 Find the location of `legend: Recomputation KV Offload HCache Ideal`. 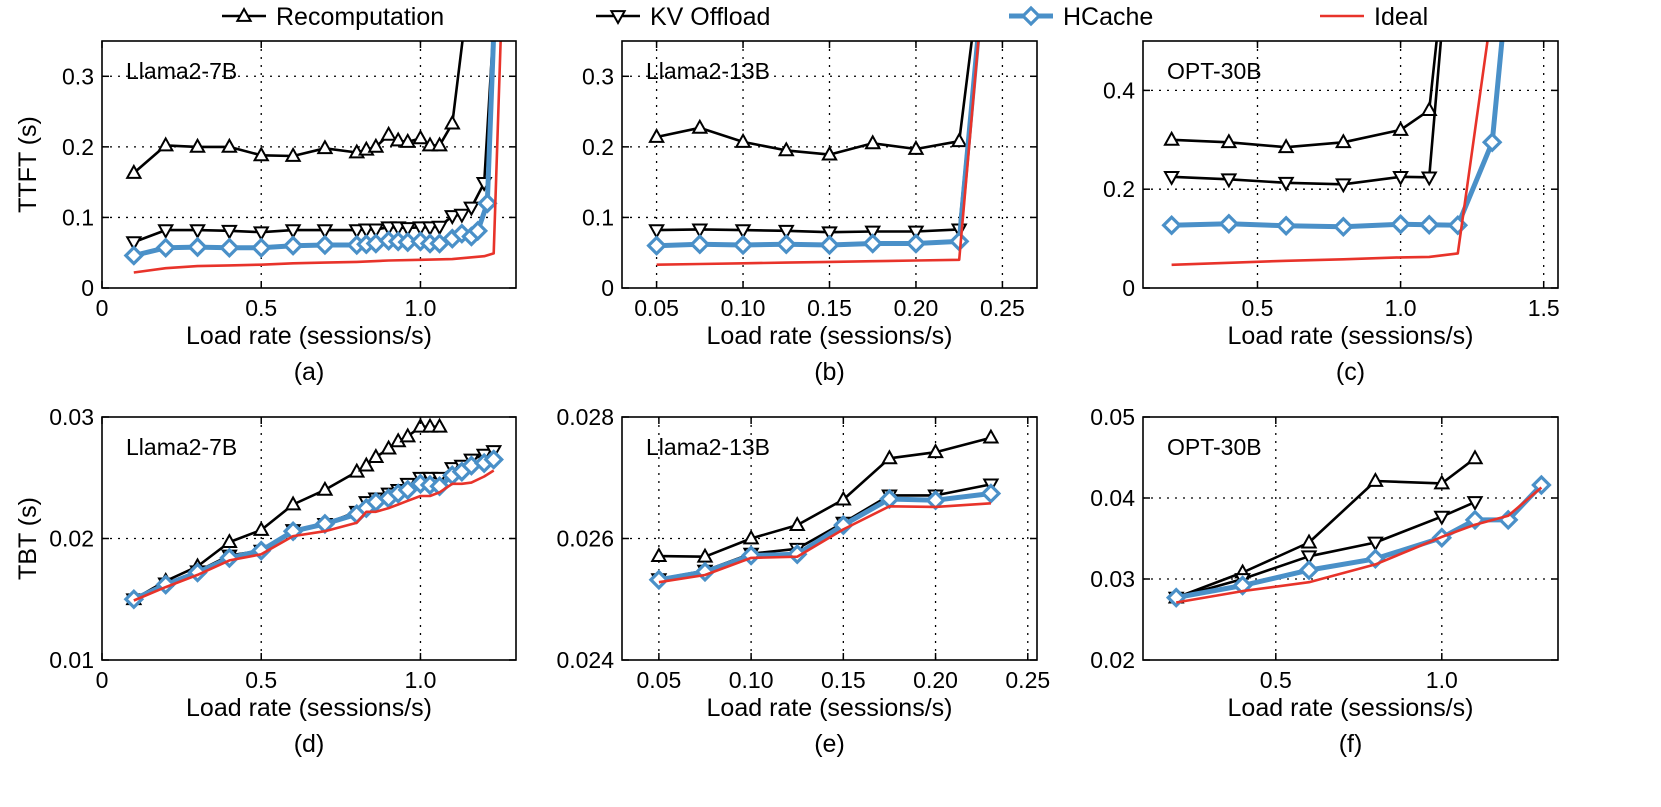

legend: Recomputation KV Offload HCache Ideal is located at coordinates (825, 17).